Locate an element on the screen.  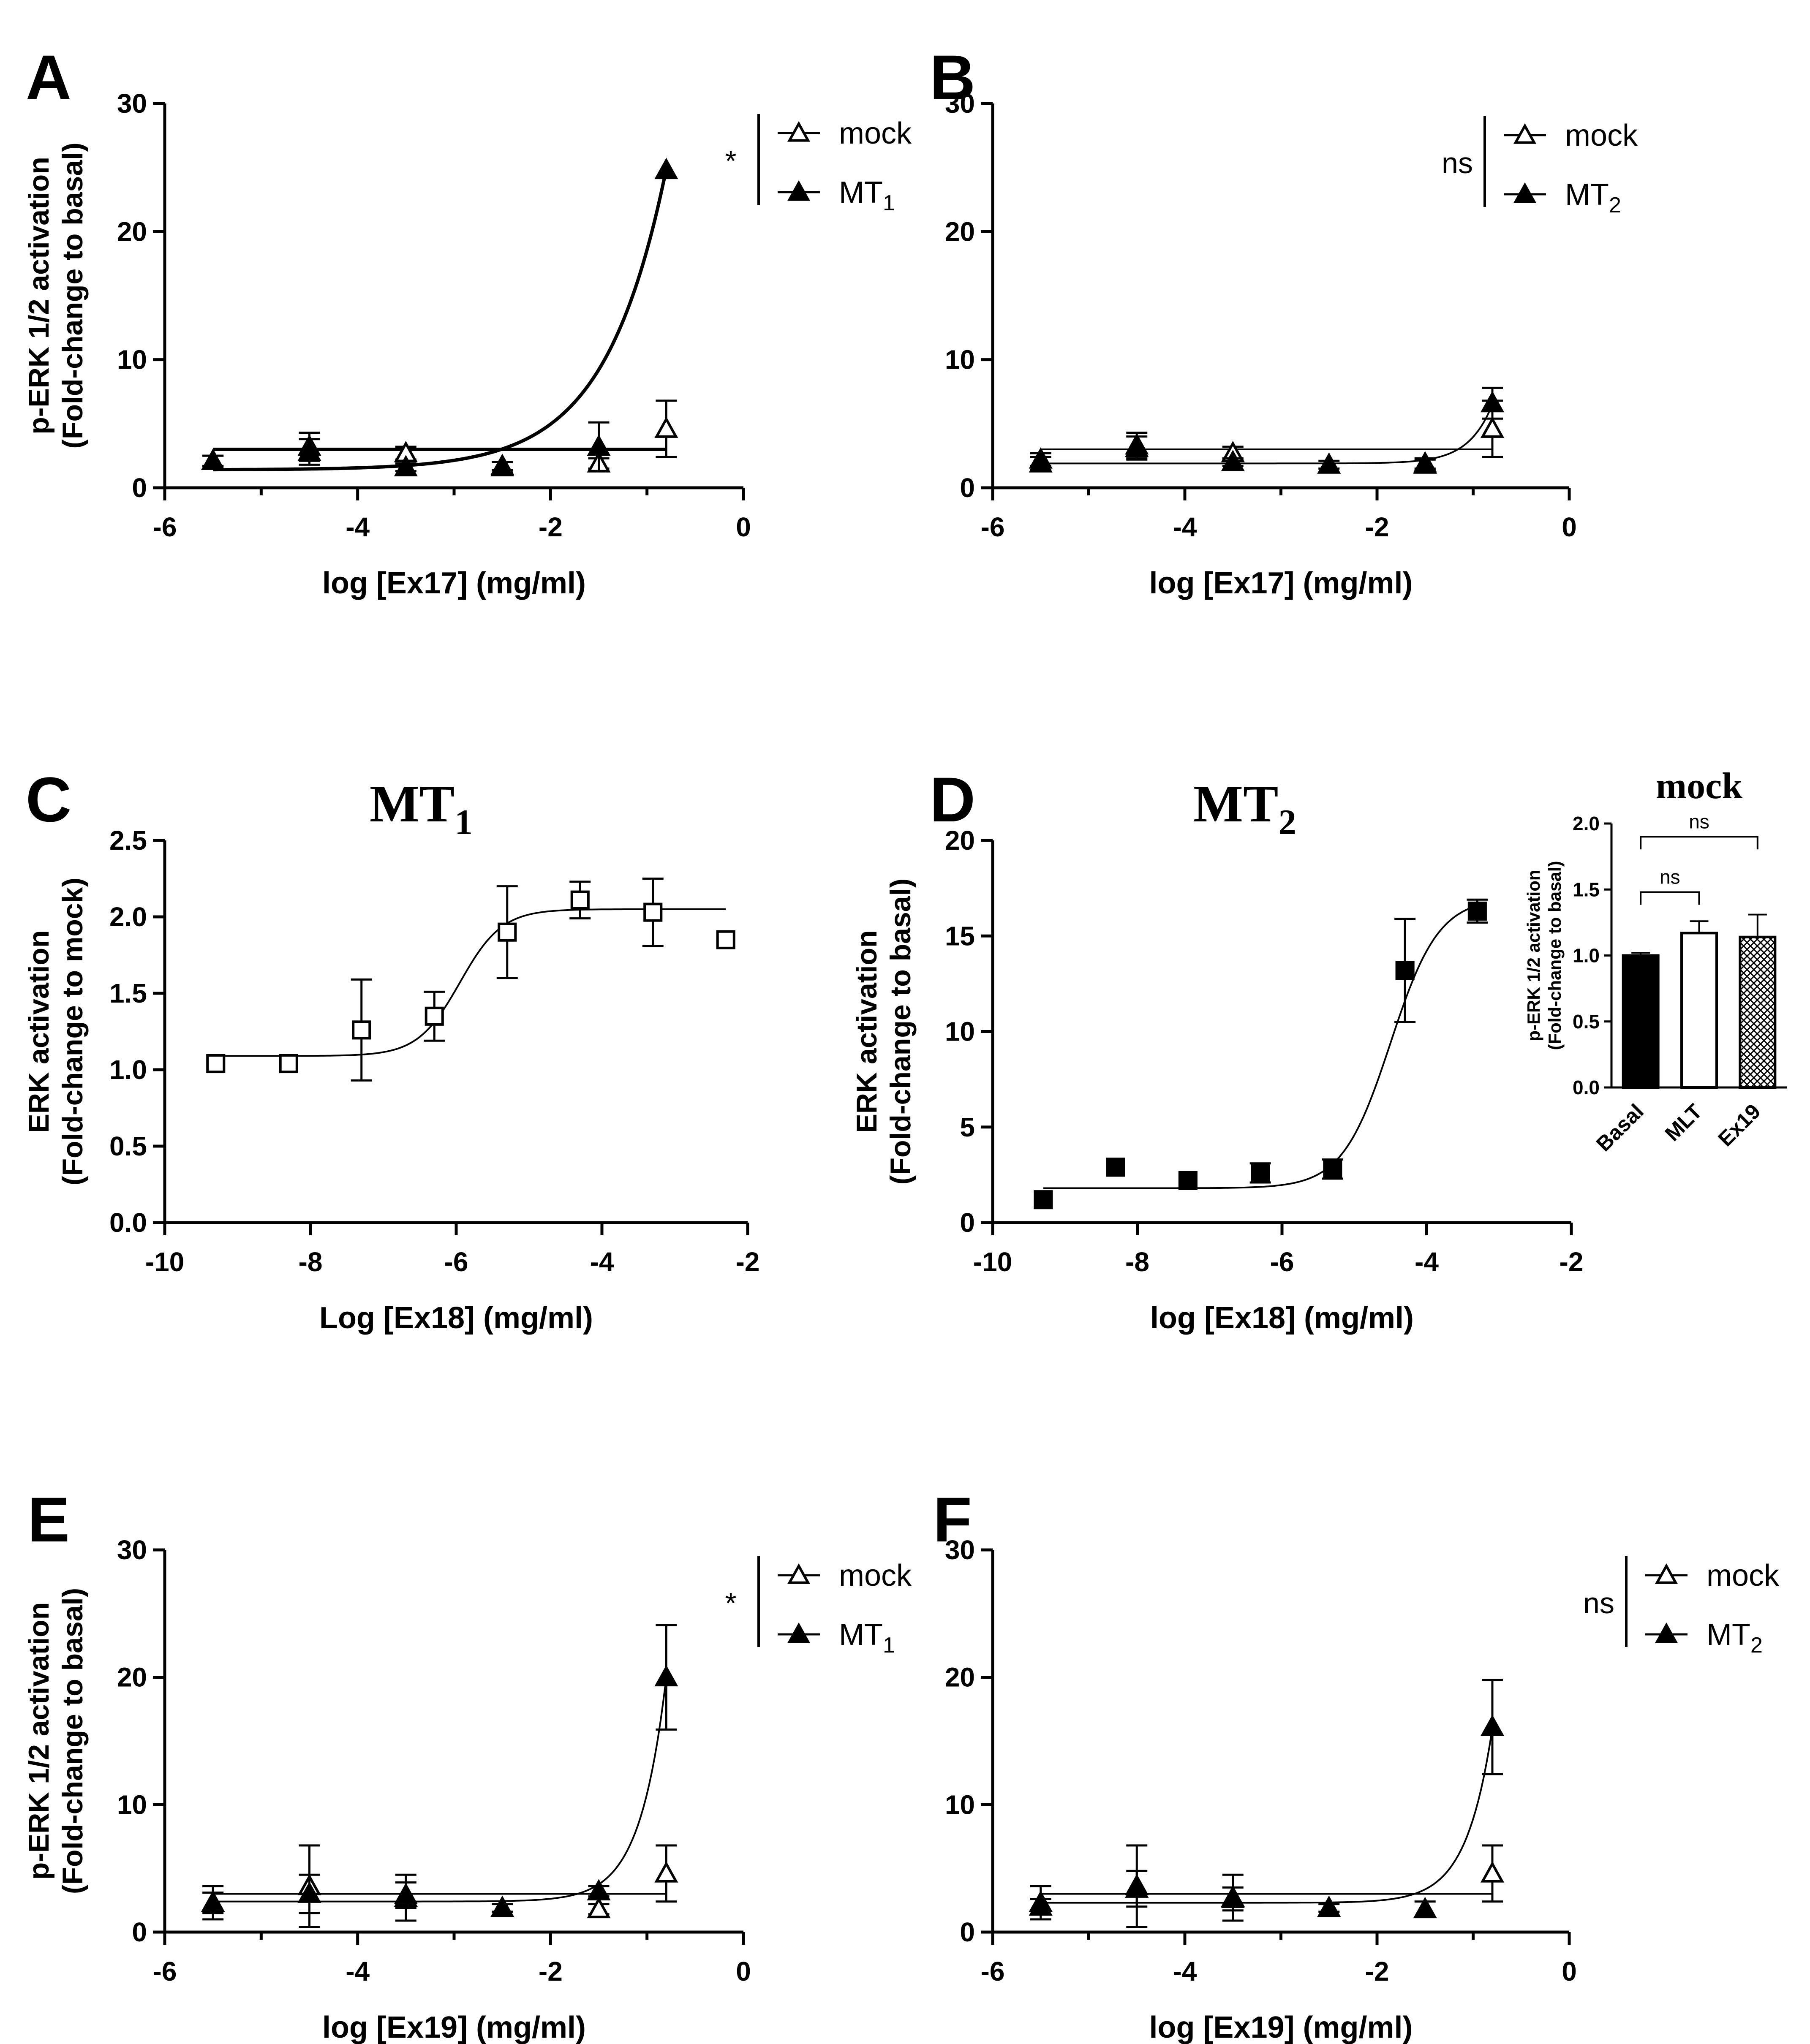
panel-title: MT2 is located at coordinates (1244, 809).